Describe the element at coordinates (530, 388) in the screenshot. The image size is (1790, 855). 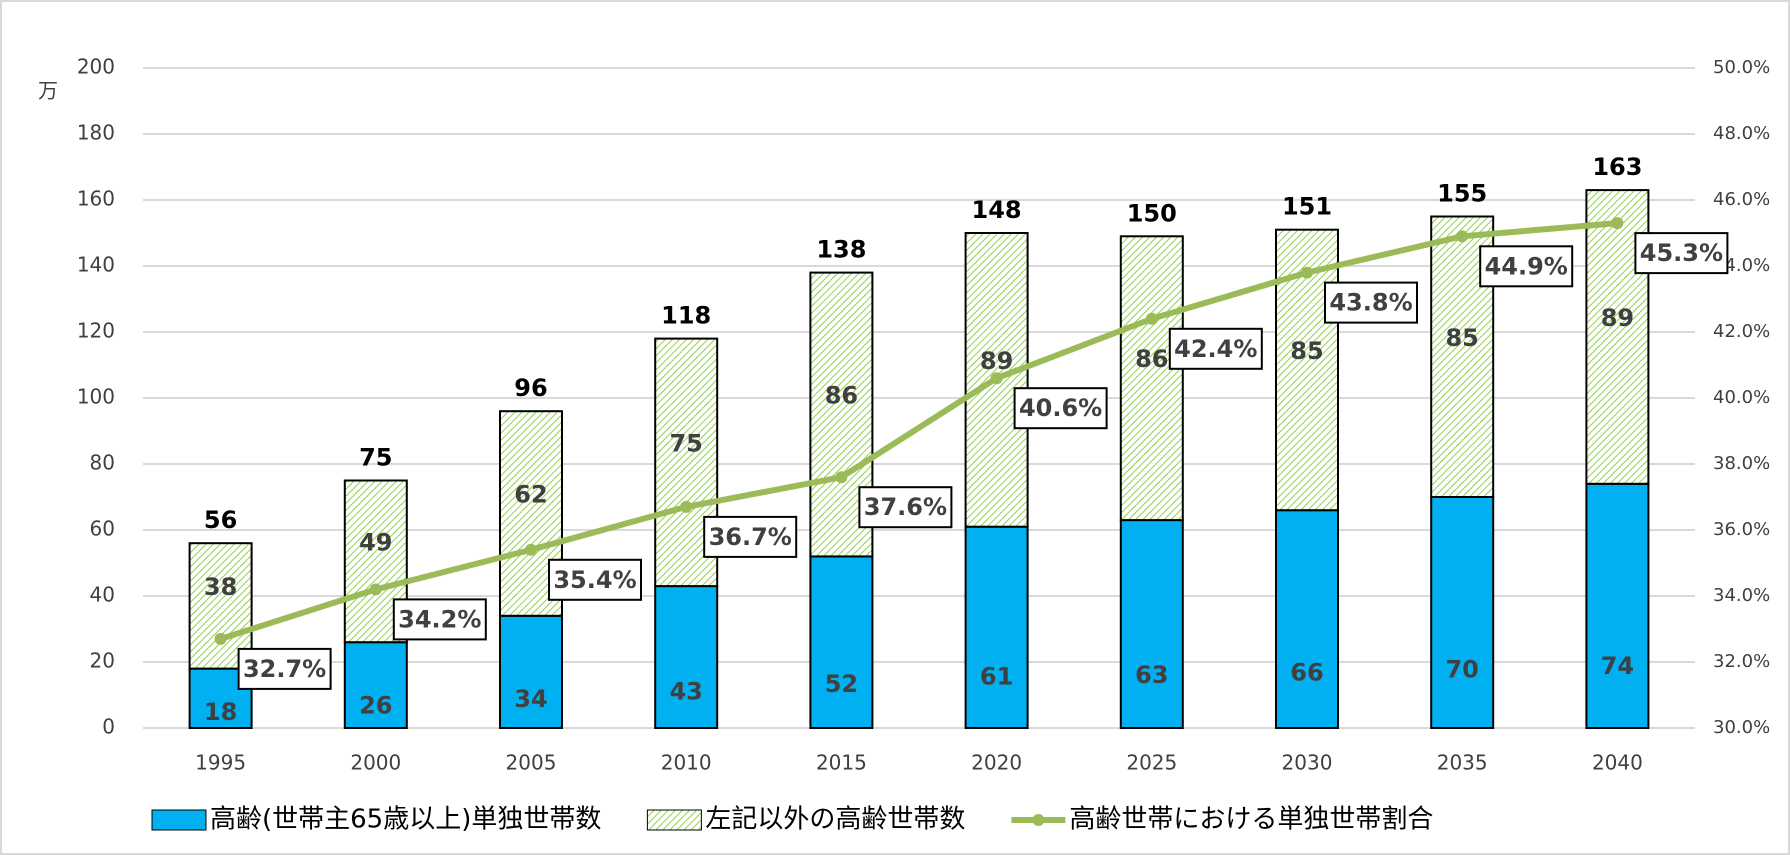
I see `total-label: 96` at that location.